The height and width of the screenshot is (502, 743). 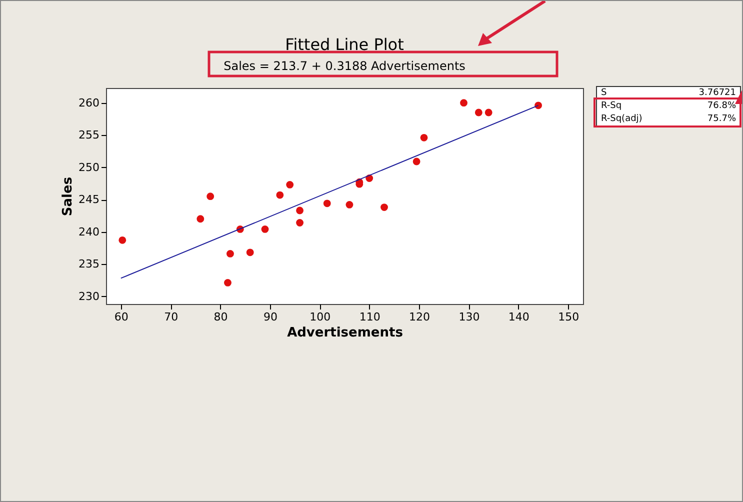 I want to click on x-tick-label: 130, so click(x=469, y=317).